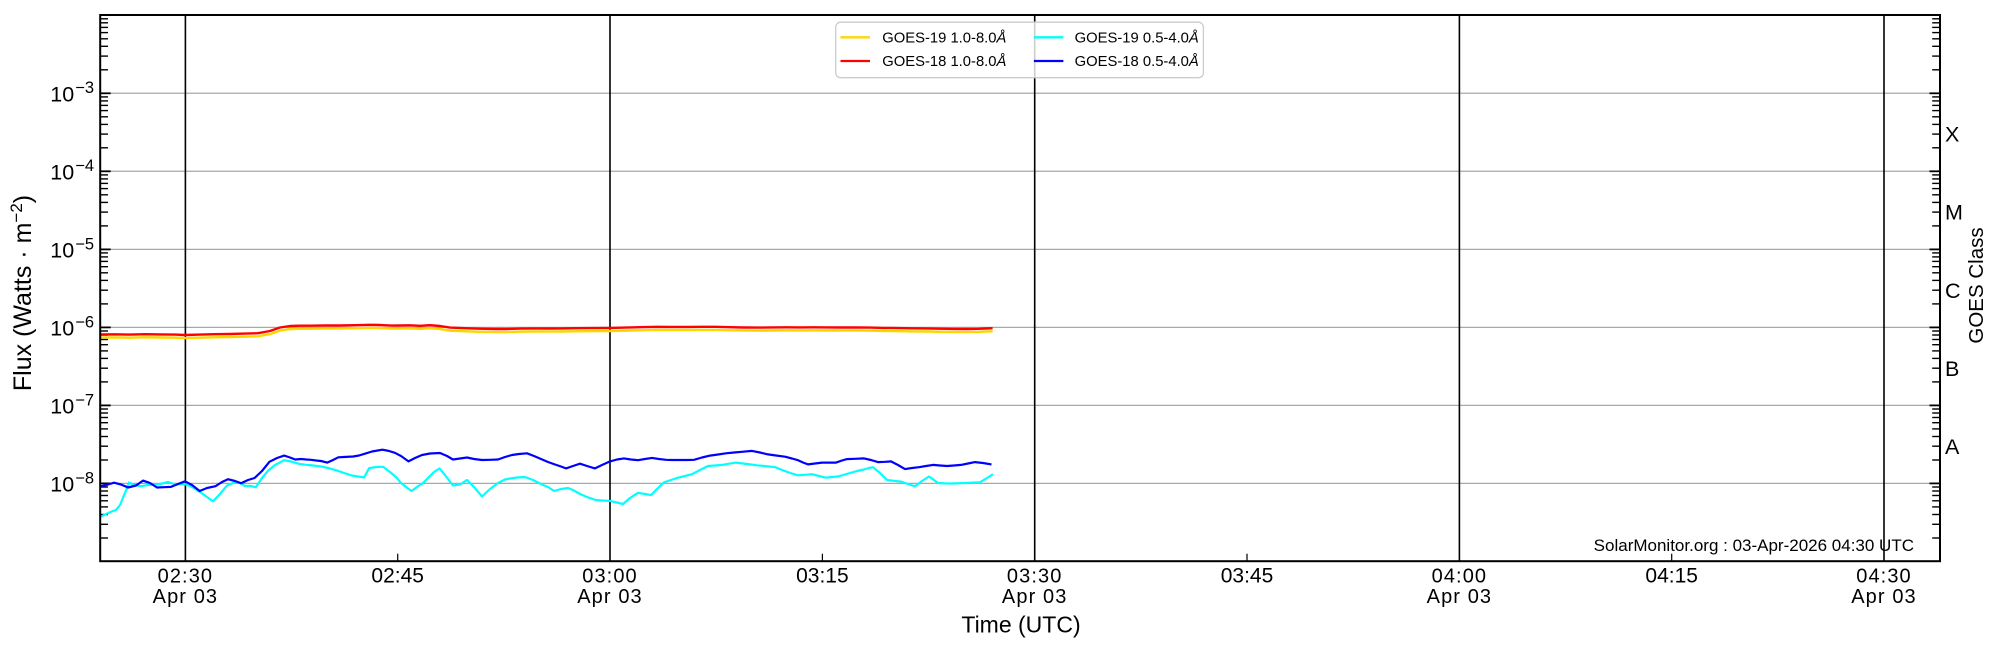 The width and height of the screenshot is (2000, 655). Describe the element at coordinates (944, 38) in the screenshot. I see `svg-text: GOES-19 1.0-8.0Å` at that location.